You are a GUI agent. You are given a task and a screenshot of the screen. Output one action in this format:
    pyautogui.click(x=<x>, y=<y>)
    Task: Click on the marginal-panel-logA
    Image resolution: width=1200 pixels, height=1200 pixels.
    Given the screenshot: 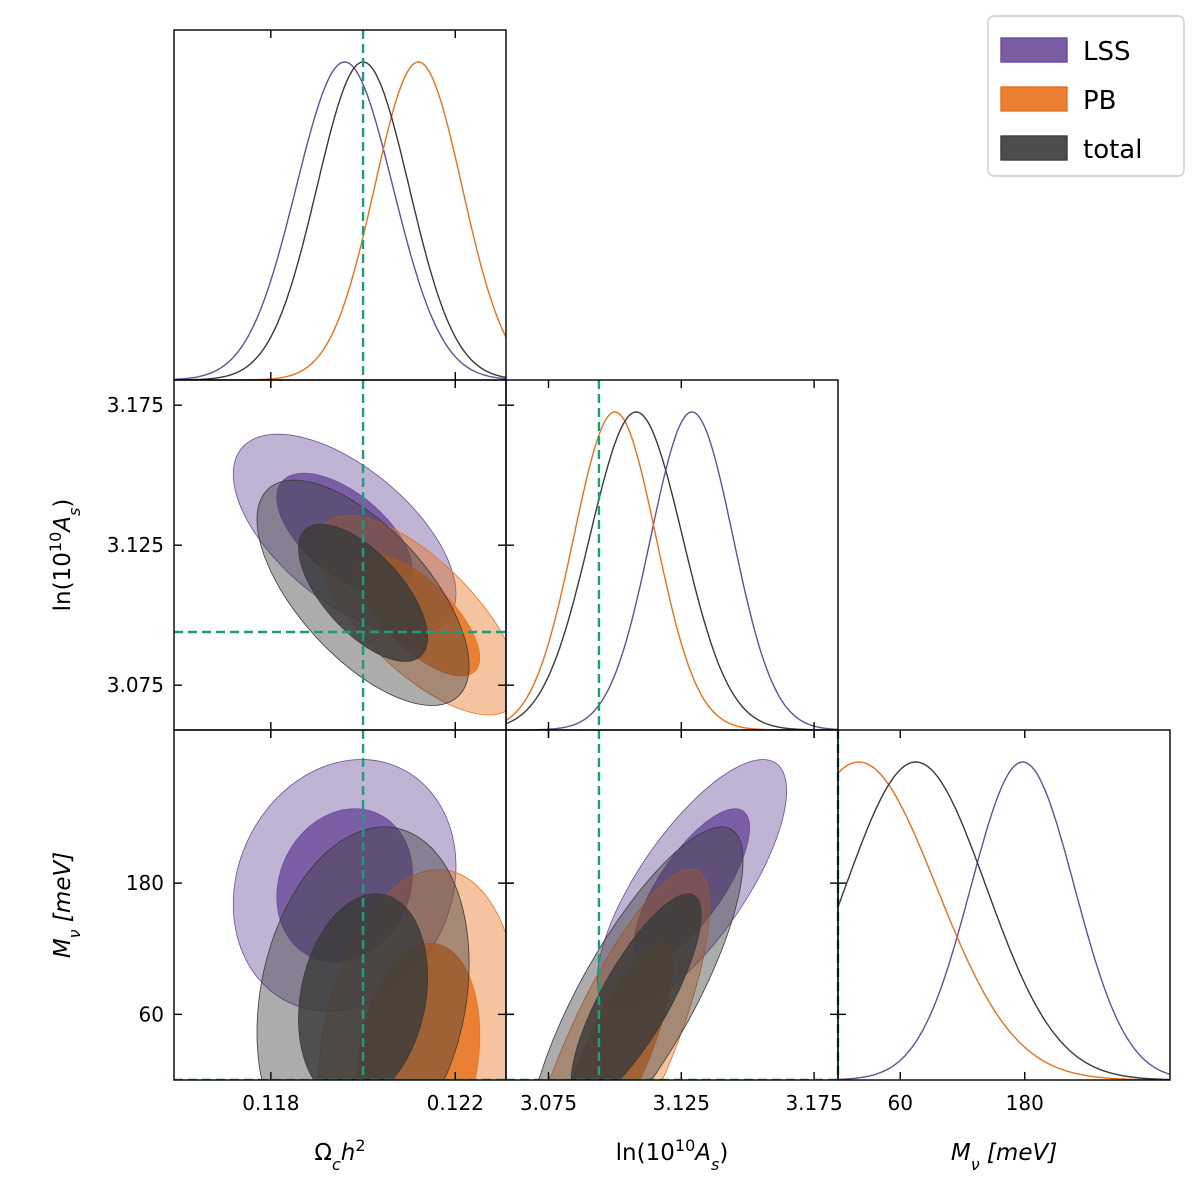 What is the action you would take?
    pyautogui.click(x=672, y=570)
    